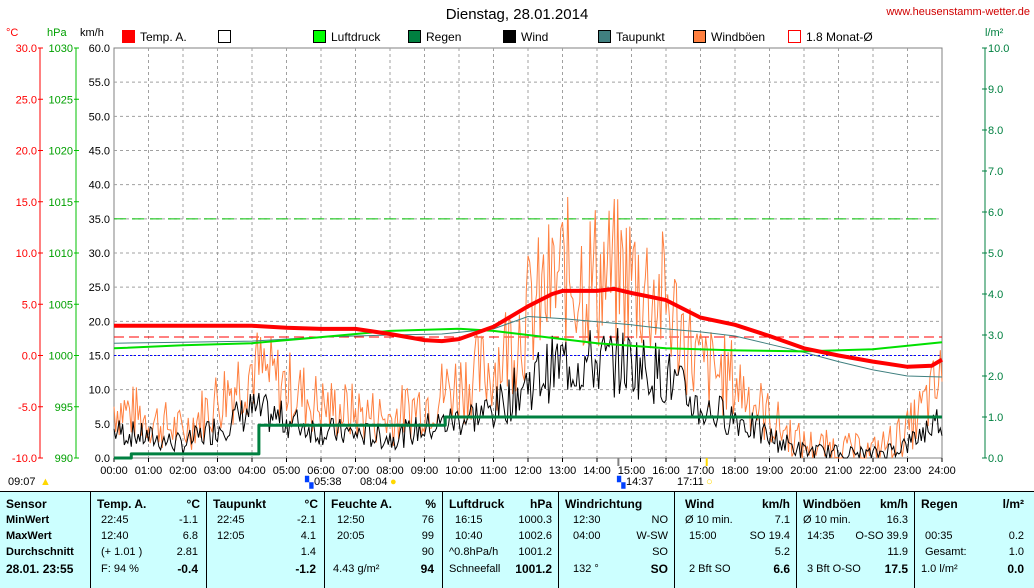  Describe the element at coordinates (529, 327) in the screenshot. I see `series-line-temp` at that location.